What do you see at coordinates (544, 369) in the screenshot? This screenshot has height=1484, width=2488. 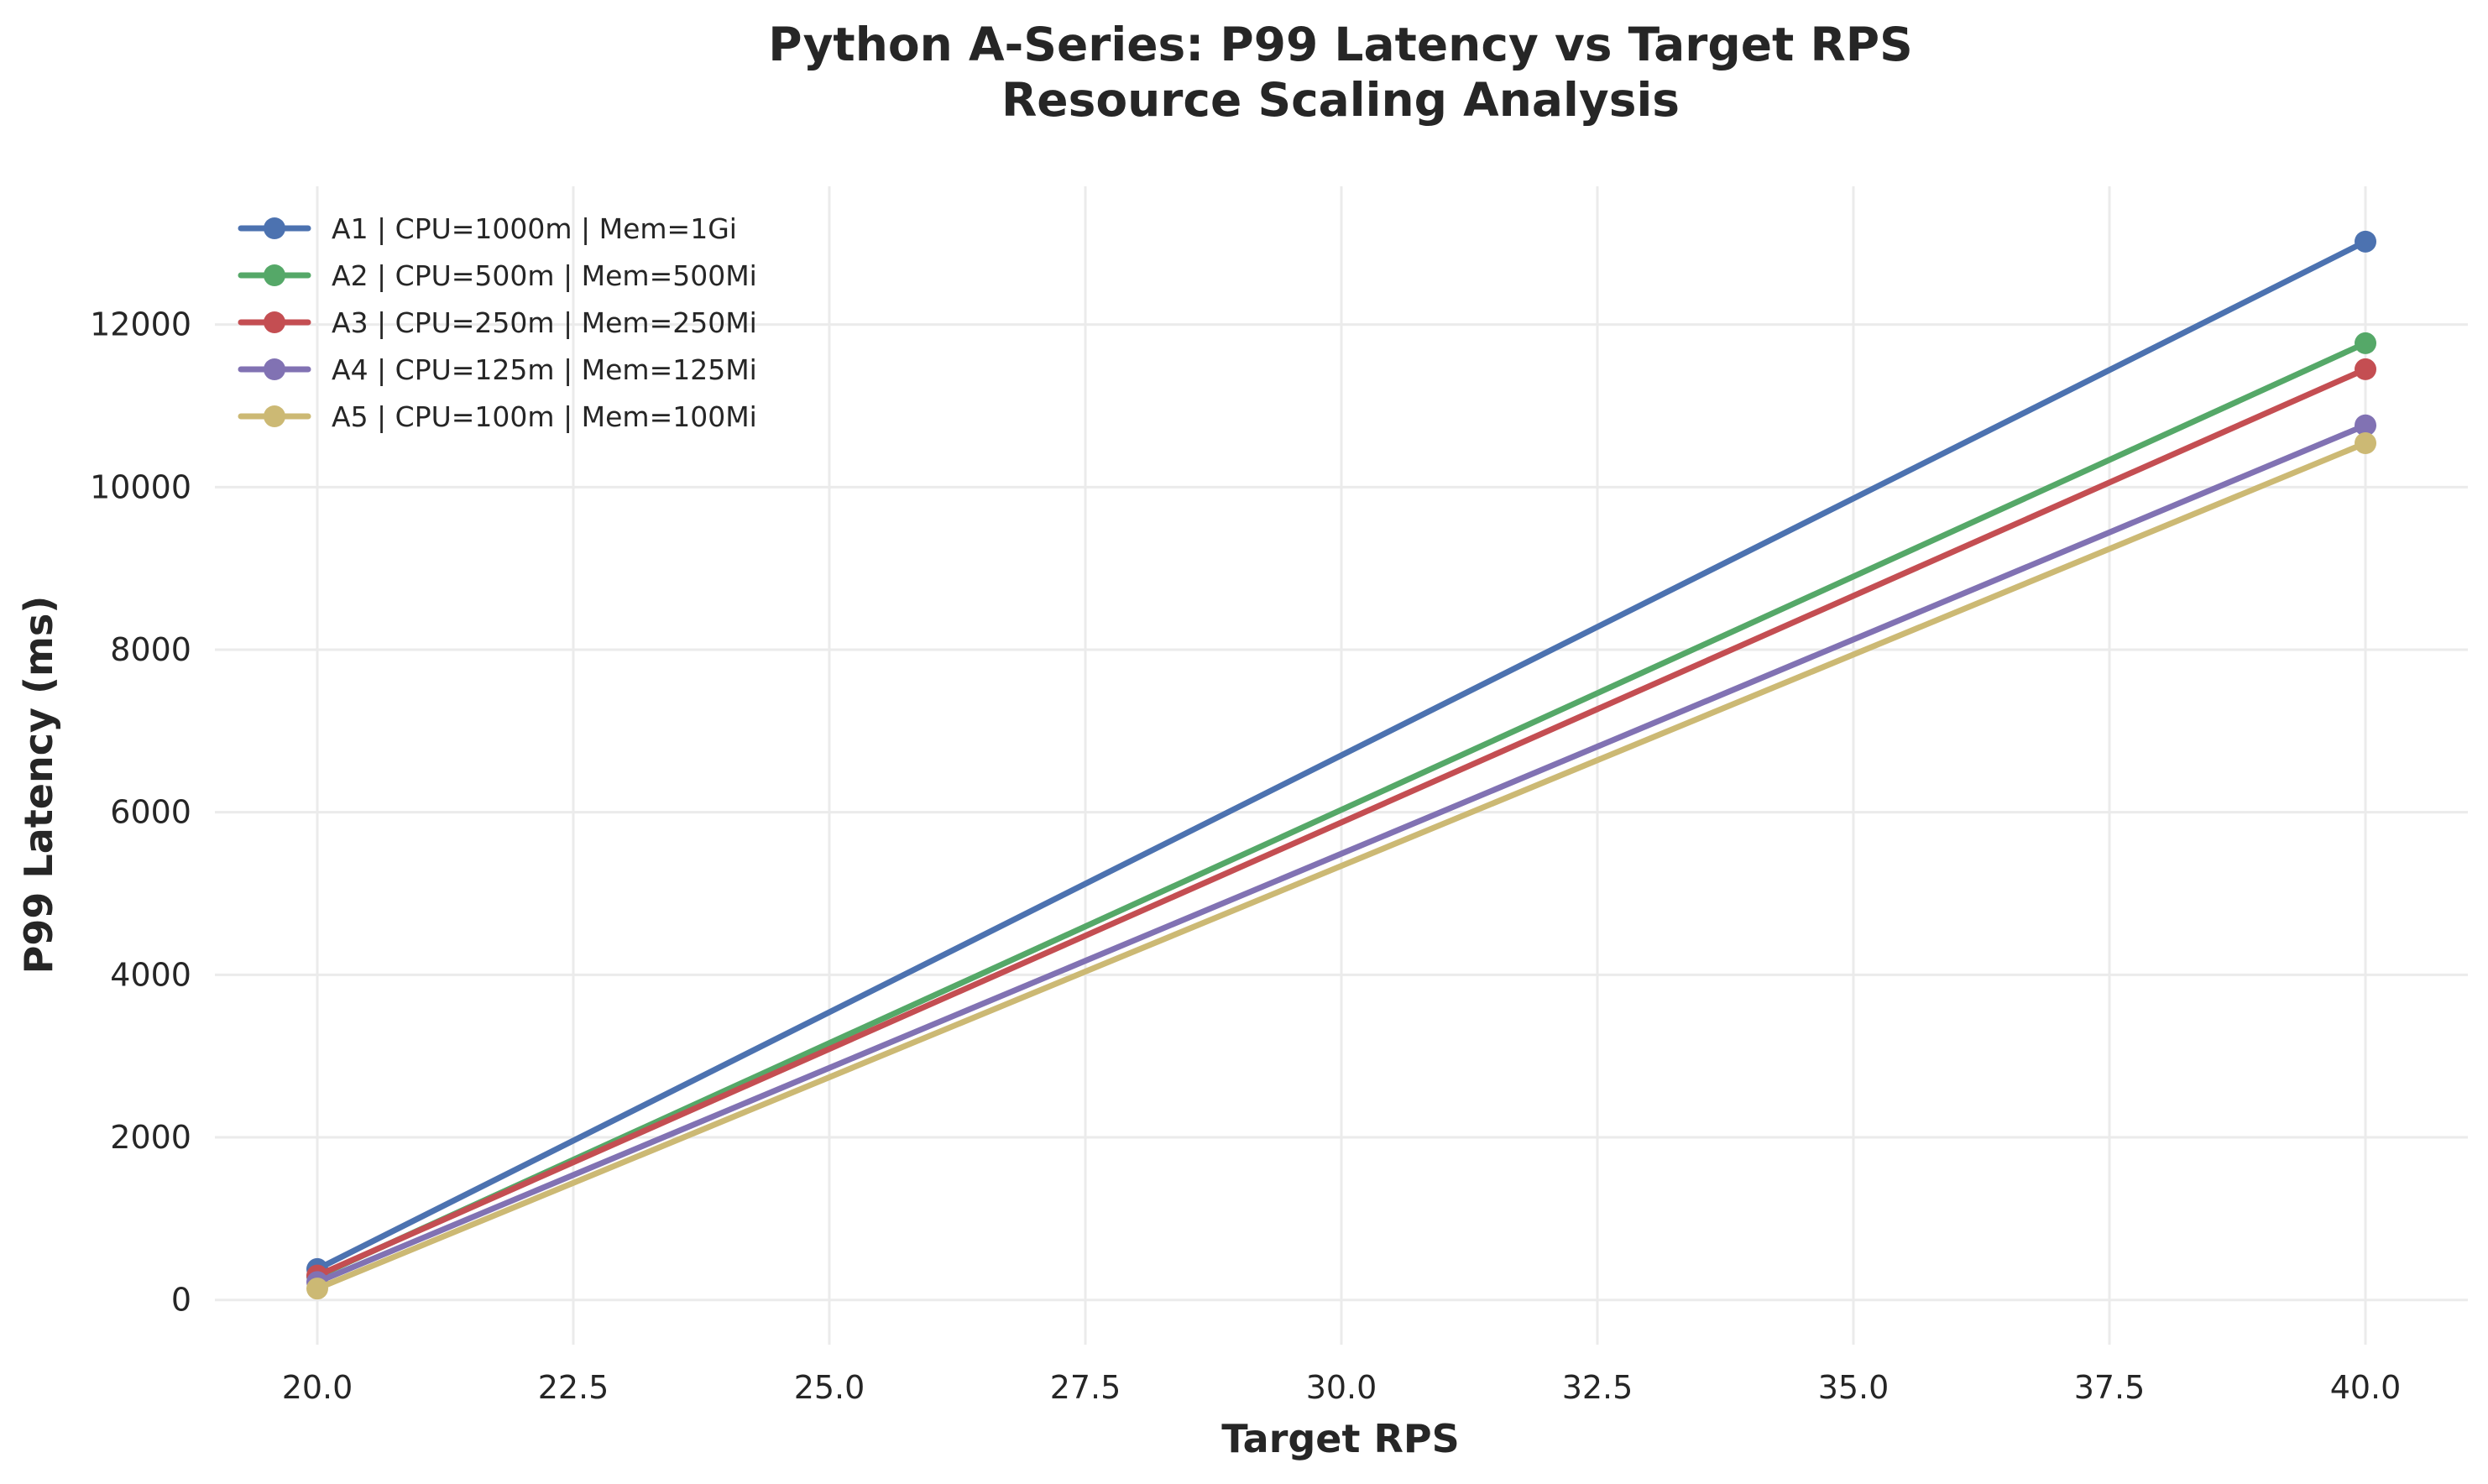 I see `legend-label: A4 | CPU=125m | Mem=125Mi` at bounding box center [544, 369].